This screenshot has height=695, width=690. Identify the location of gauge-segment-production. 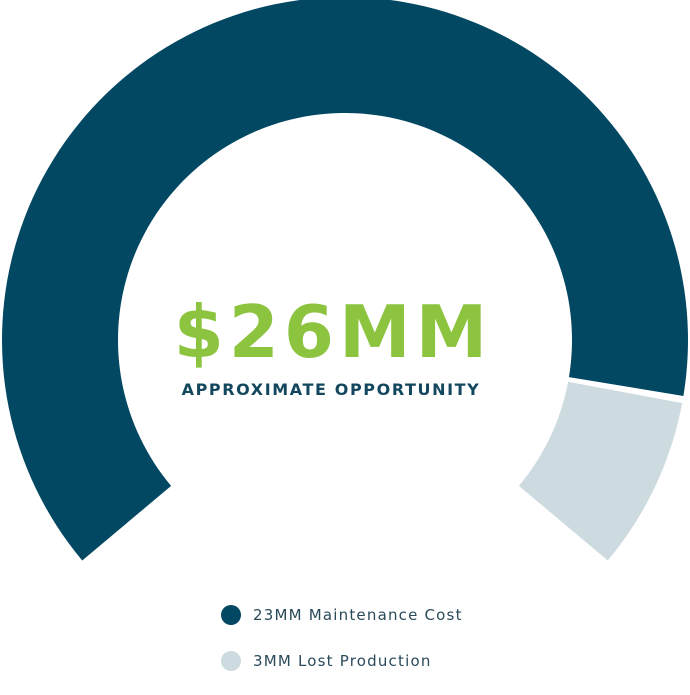
(600, 471).